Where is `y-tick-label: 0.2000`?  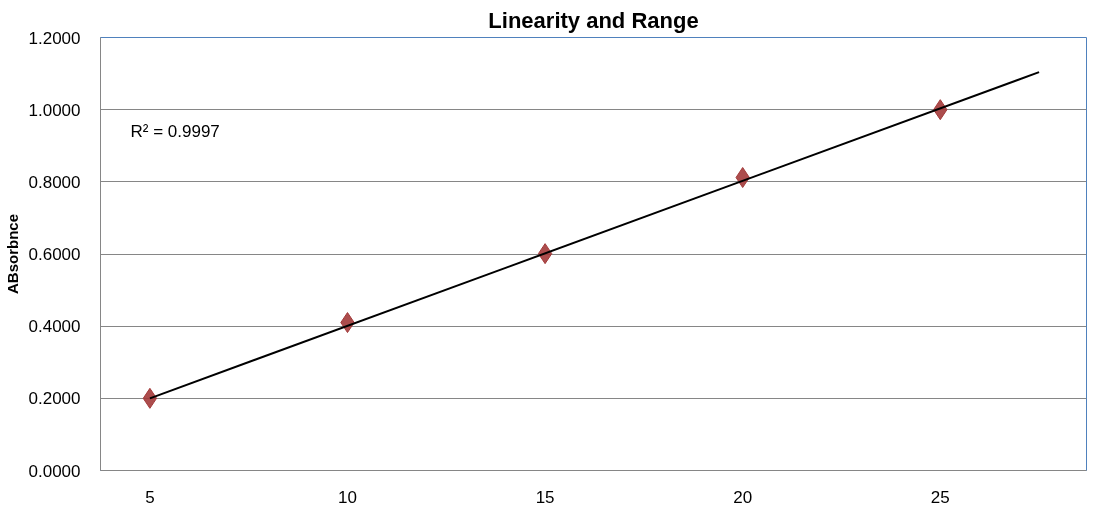
y-tick-label: 0.2000 is located at coordinates (54, 399).